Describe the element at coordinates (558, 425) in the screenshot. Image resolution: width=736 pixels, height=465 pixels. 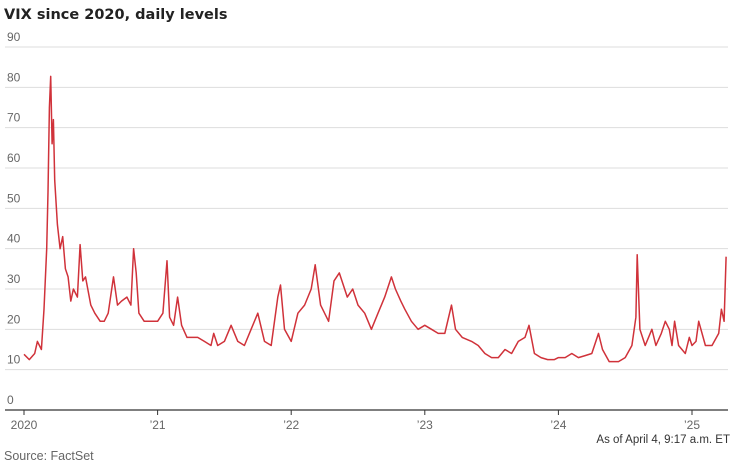
I see `x-tick-label: ’24` at that location.